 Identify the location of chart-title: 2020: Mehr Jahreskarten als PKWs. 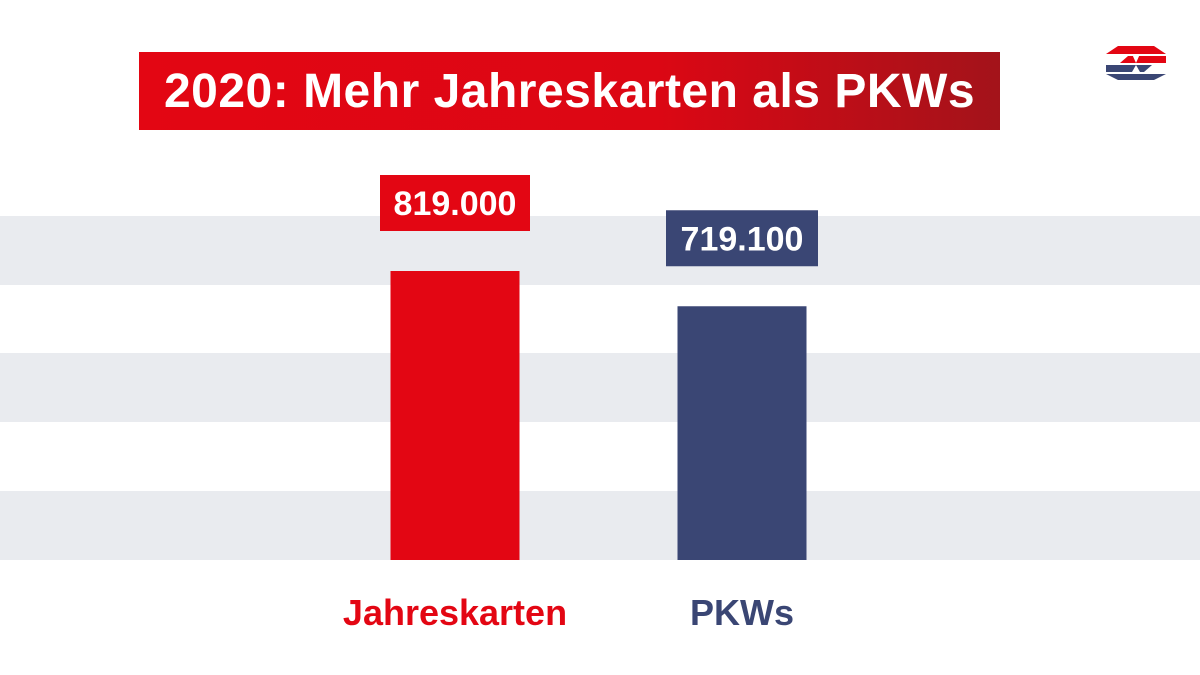
(569, 91).